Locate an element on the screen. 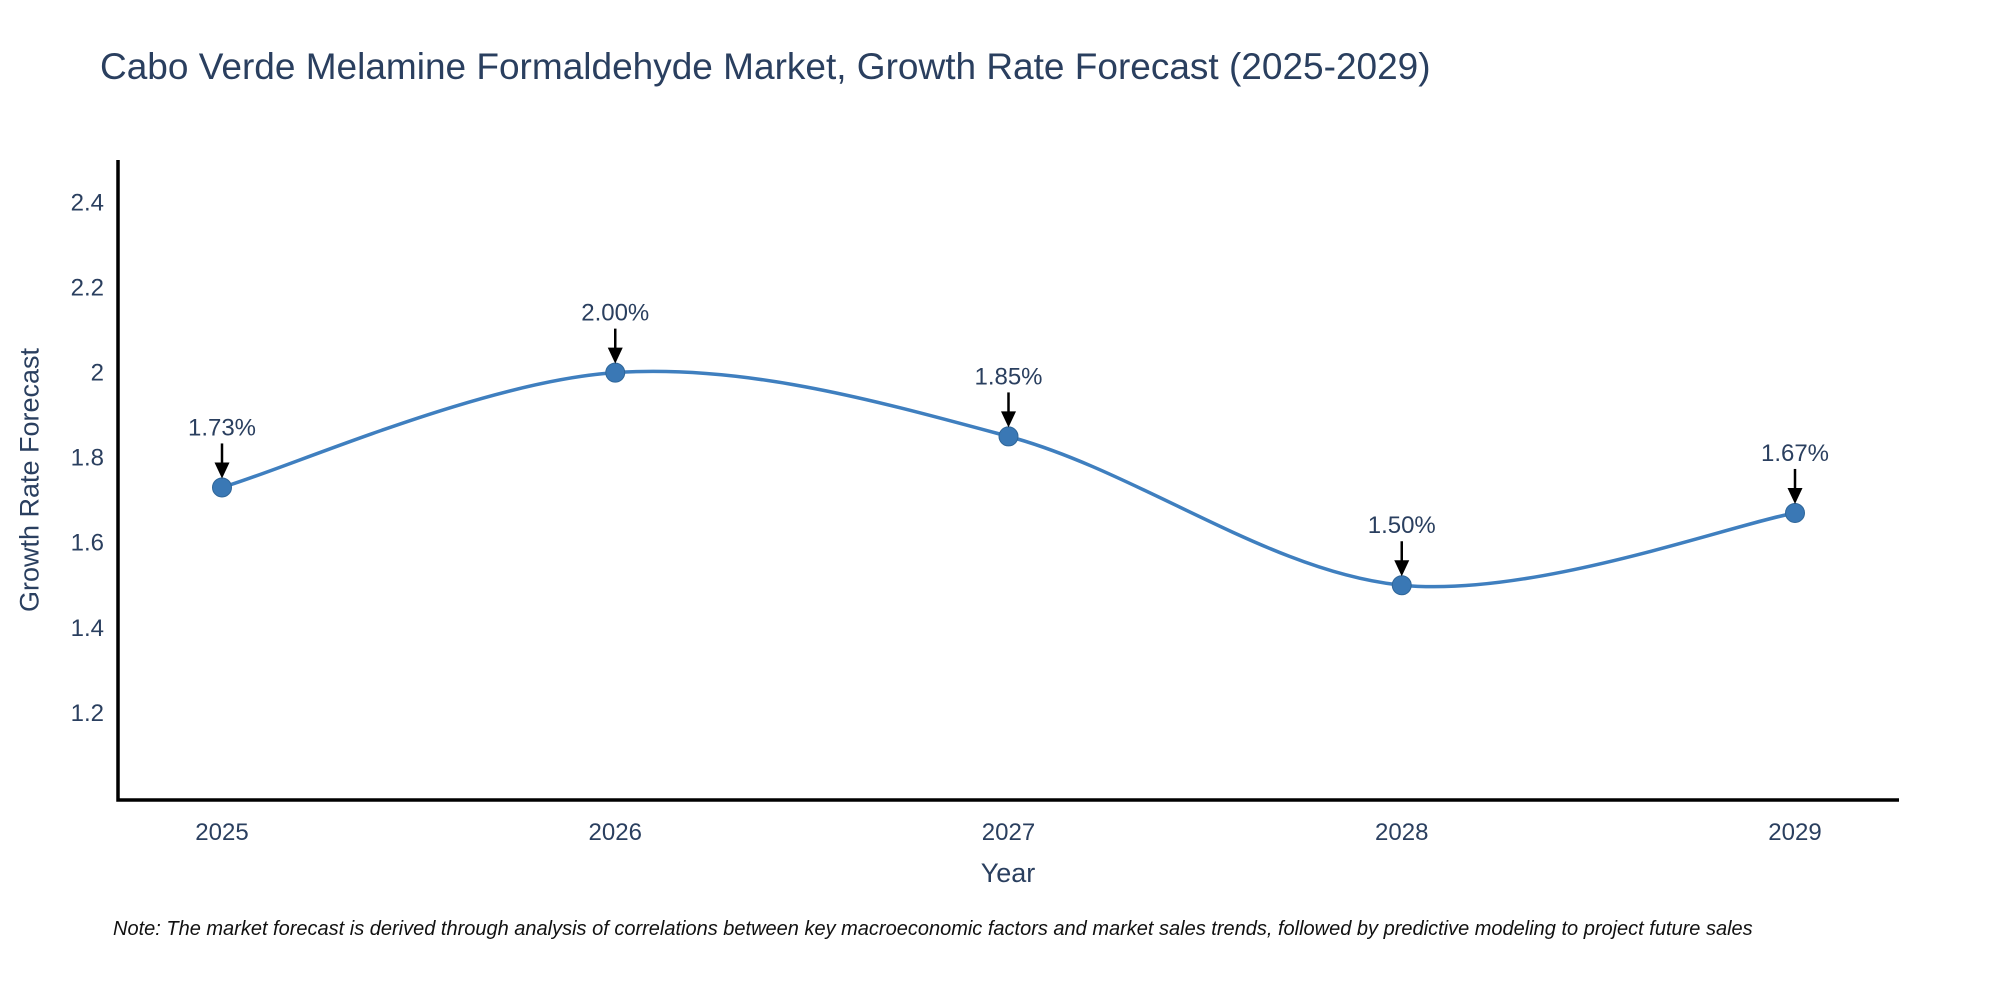  x-axis-title: Year is located at coordinates (1008, 873).